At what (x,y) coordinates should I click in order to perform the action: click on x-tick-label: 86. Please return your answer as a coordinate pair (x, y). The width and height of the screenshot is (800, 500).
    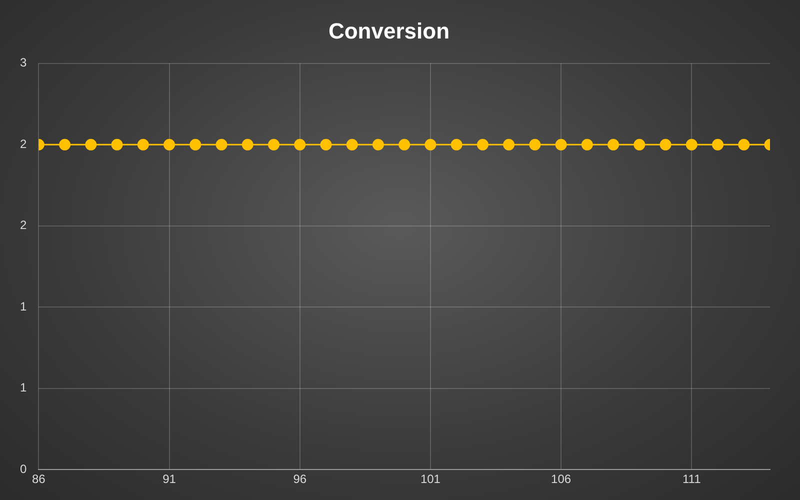
    Looking at the image, I should click on (39, 479).